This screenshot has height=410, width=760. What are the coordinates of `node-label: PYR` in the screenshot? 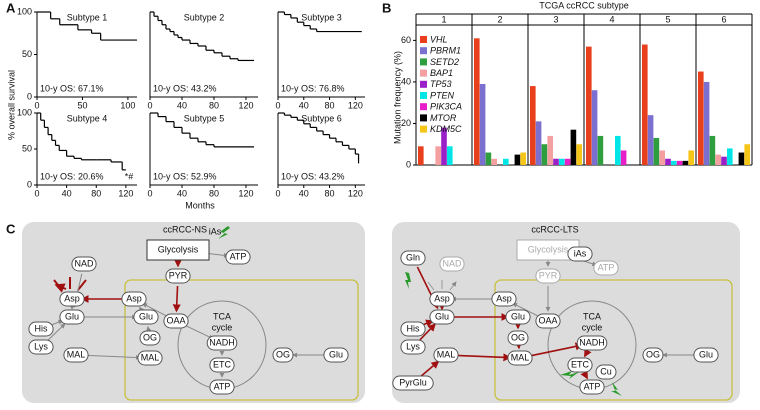 It's located at (548, 275).